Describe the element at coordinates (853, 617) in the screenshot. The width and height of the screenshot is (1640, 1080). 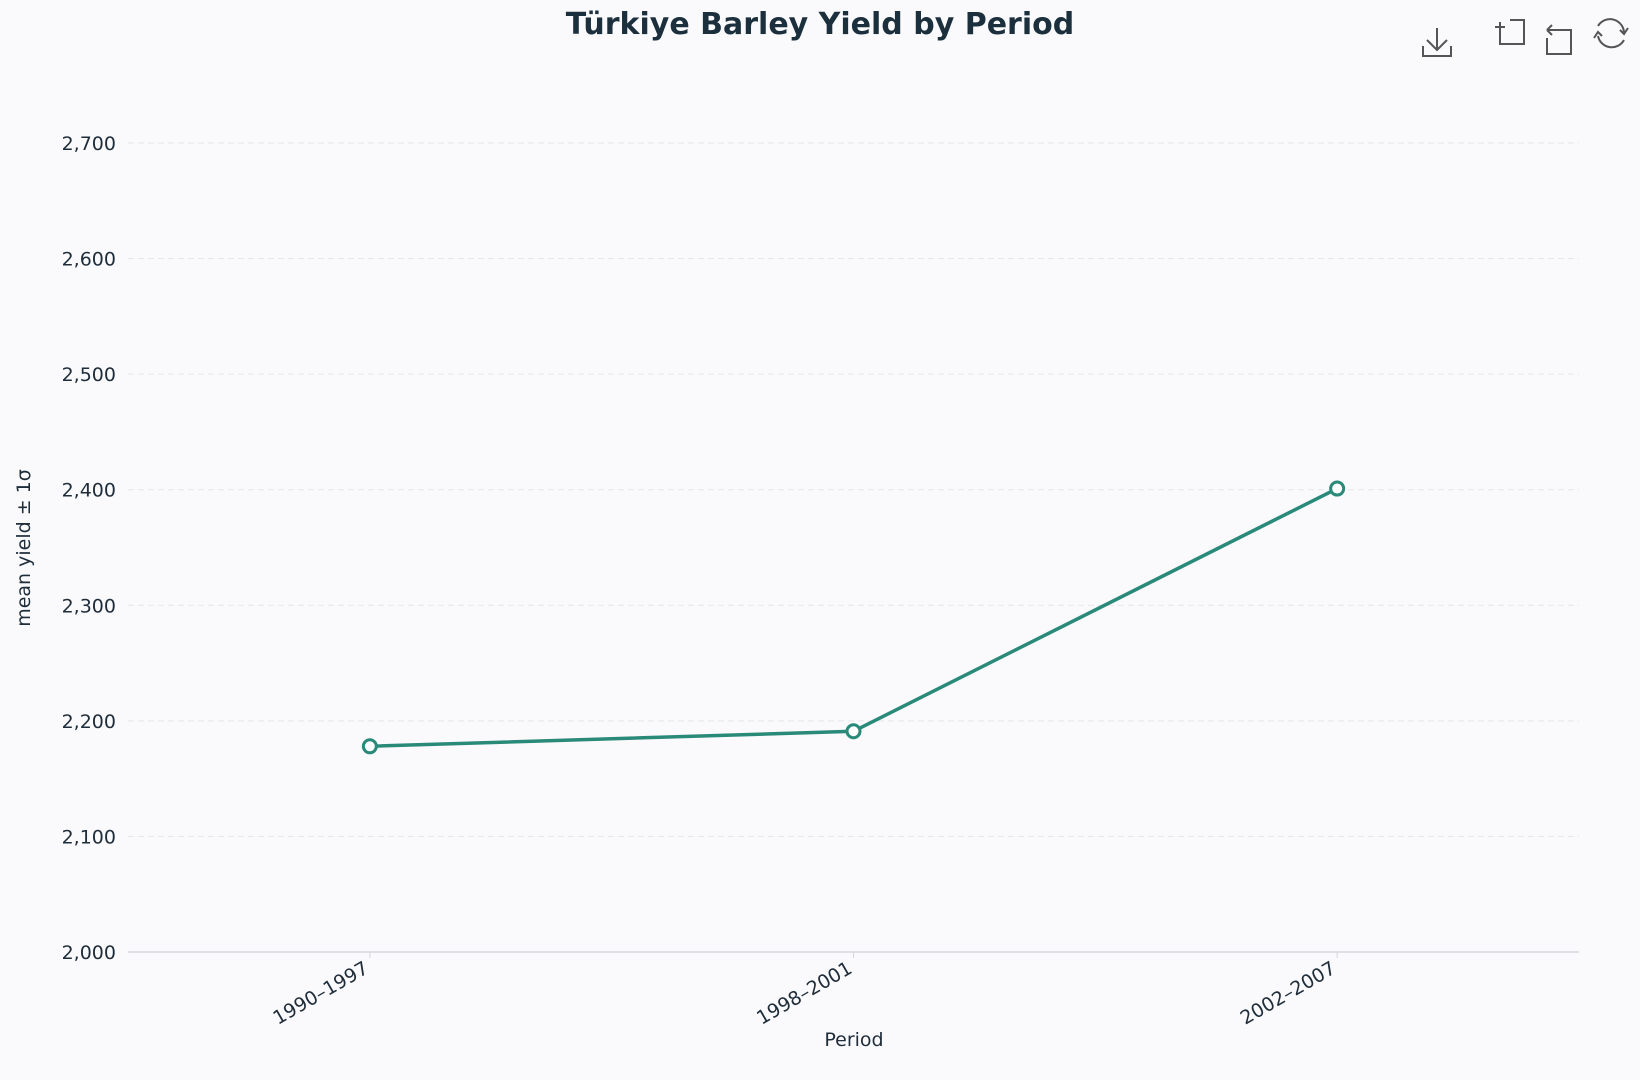
I see `series-line` at that location.